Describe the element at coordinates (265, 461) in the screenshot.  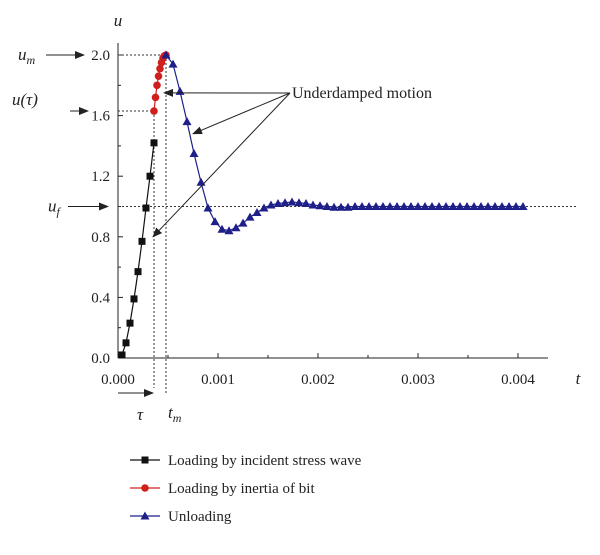
I see `legend-label: Loading by incident stress wave` at that location.